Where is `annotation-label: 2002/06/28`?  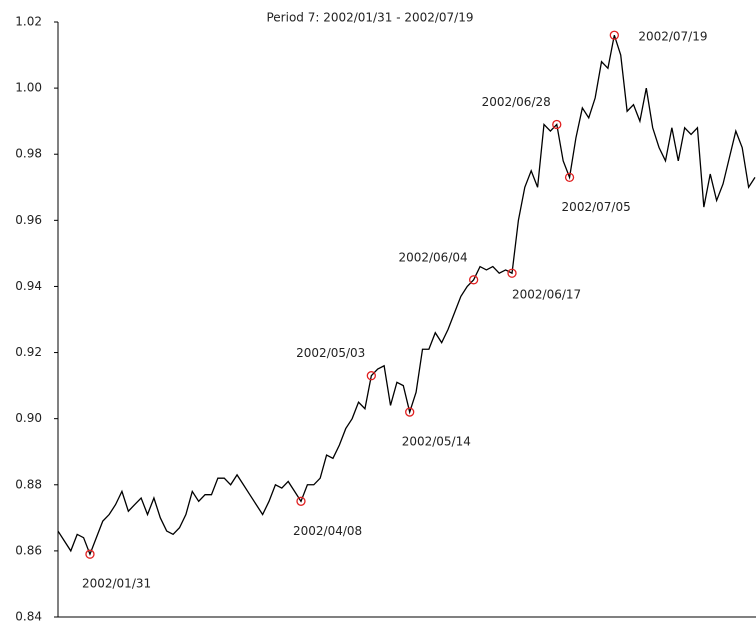 annotation-label: 2002/06/28 is located at coordinates (516, 102).